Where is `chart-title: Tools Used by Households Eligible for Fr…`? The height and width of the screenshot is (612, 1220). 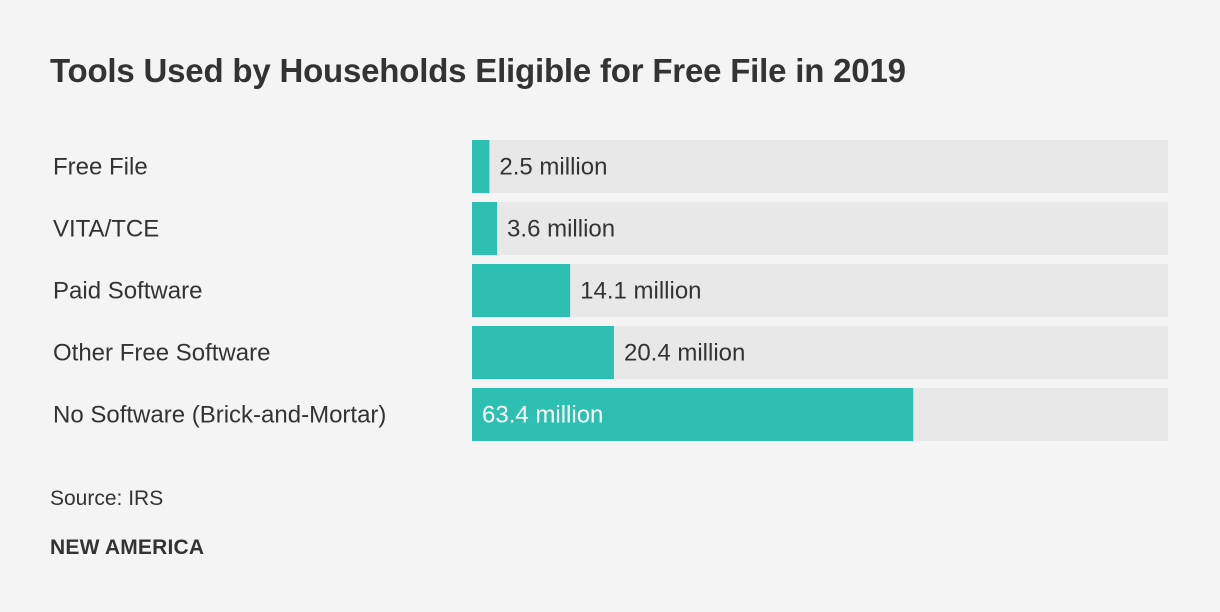
chart-title: Tools Used by Households Eligible for Fr… is located at coordinates (478, 70).